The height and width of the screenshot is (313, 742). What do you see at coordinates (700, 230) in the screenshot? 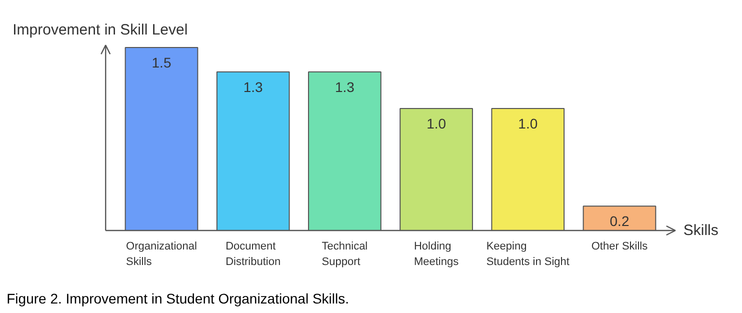
I see `x-axis-title: Skills` at bounding box center [700, 230].